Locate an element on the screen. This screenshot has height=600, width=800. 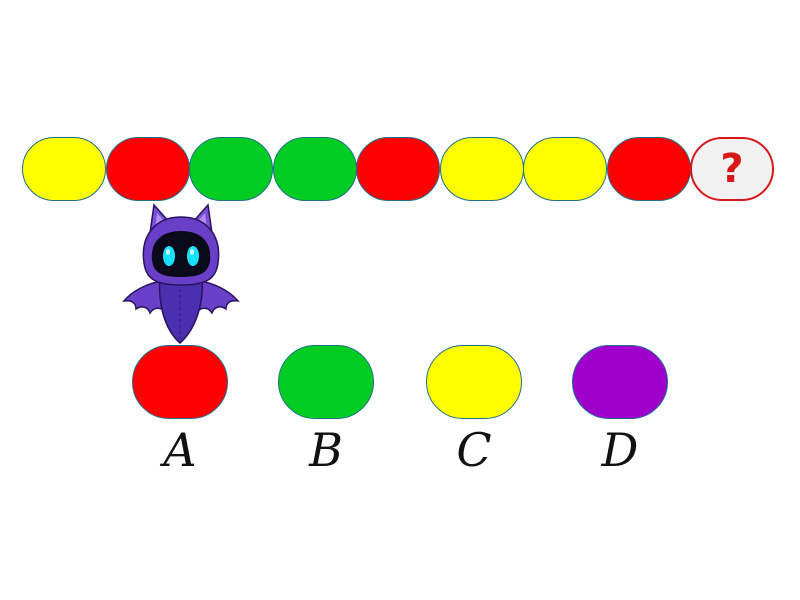
option-d: D is located at coordinates (620, 411).